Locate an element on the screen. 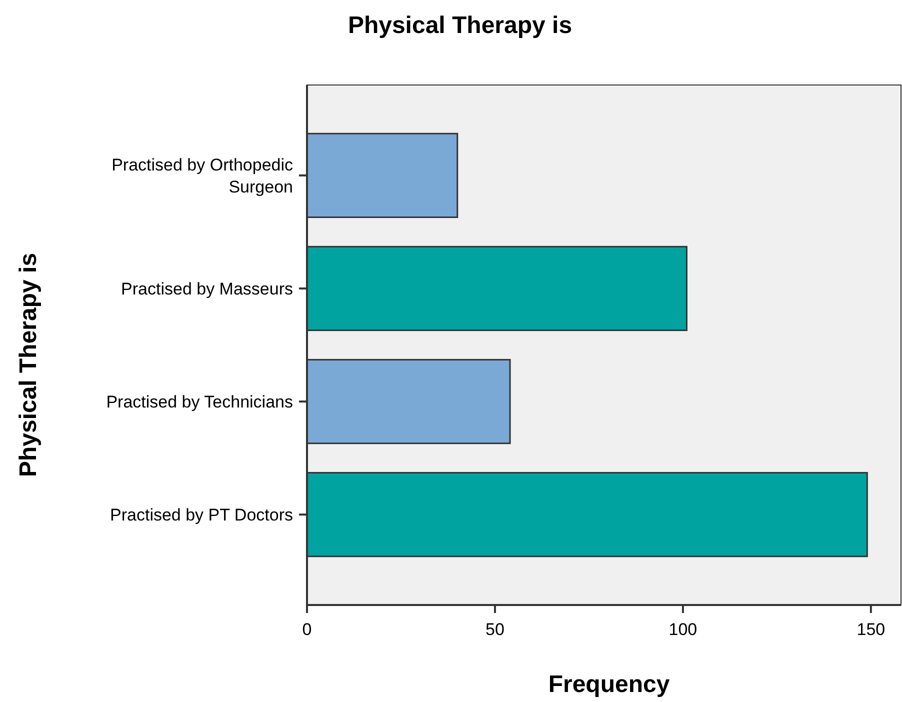 The width and height of the screenshot is (902, 702). chart-title: Physical Therapy is is located at coordinates (460, 25).